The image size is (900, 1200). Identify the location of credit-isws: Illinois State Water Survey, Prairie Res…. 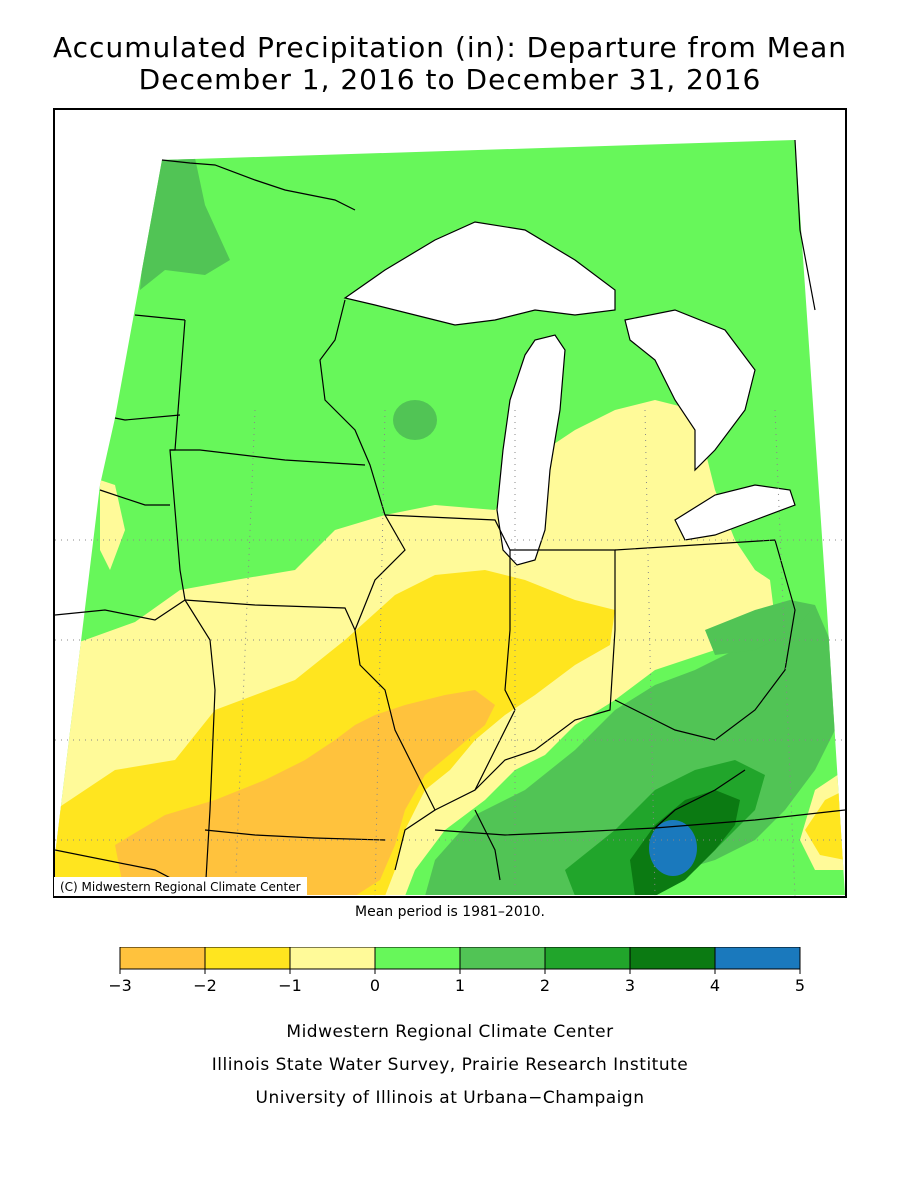
(450, 1065).